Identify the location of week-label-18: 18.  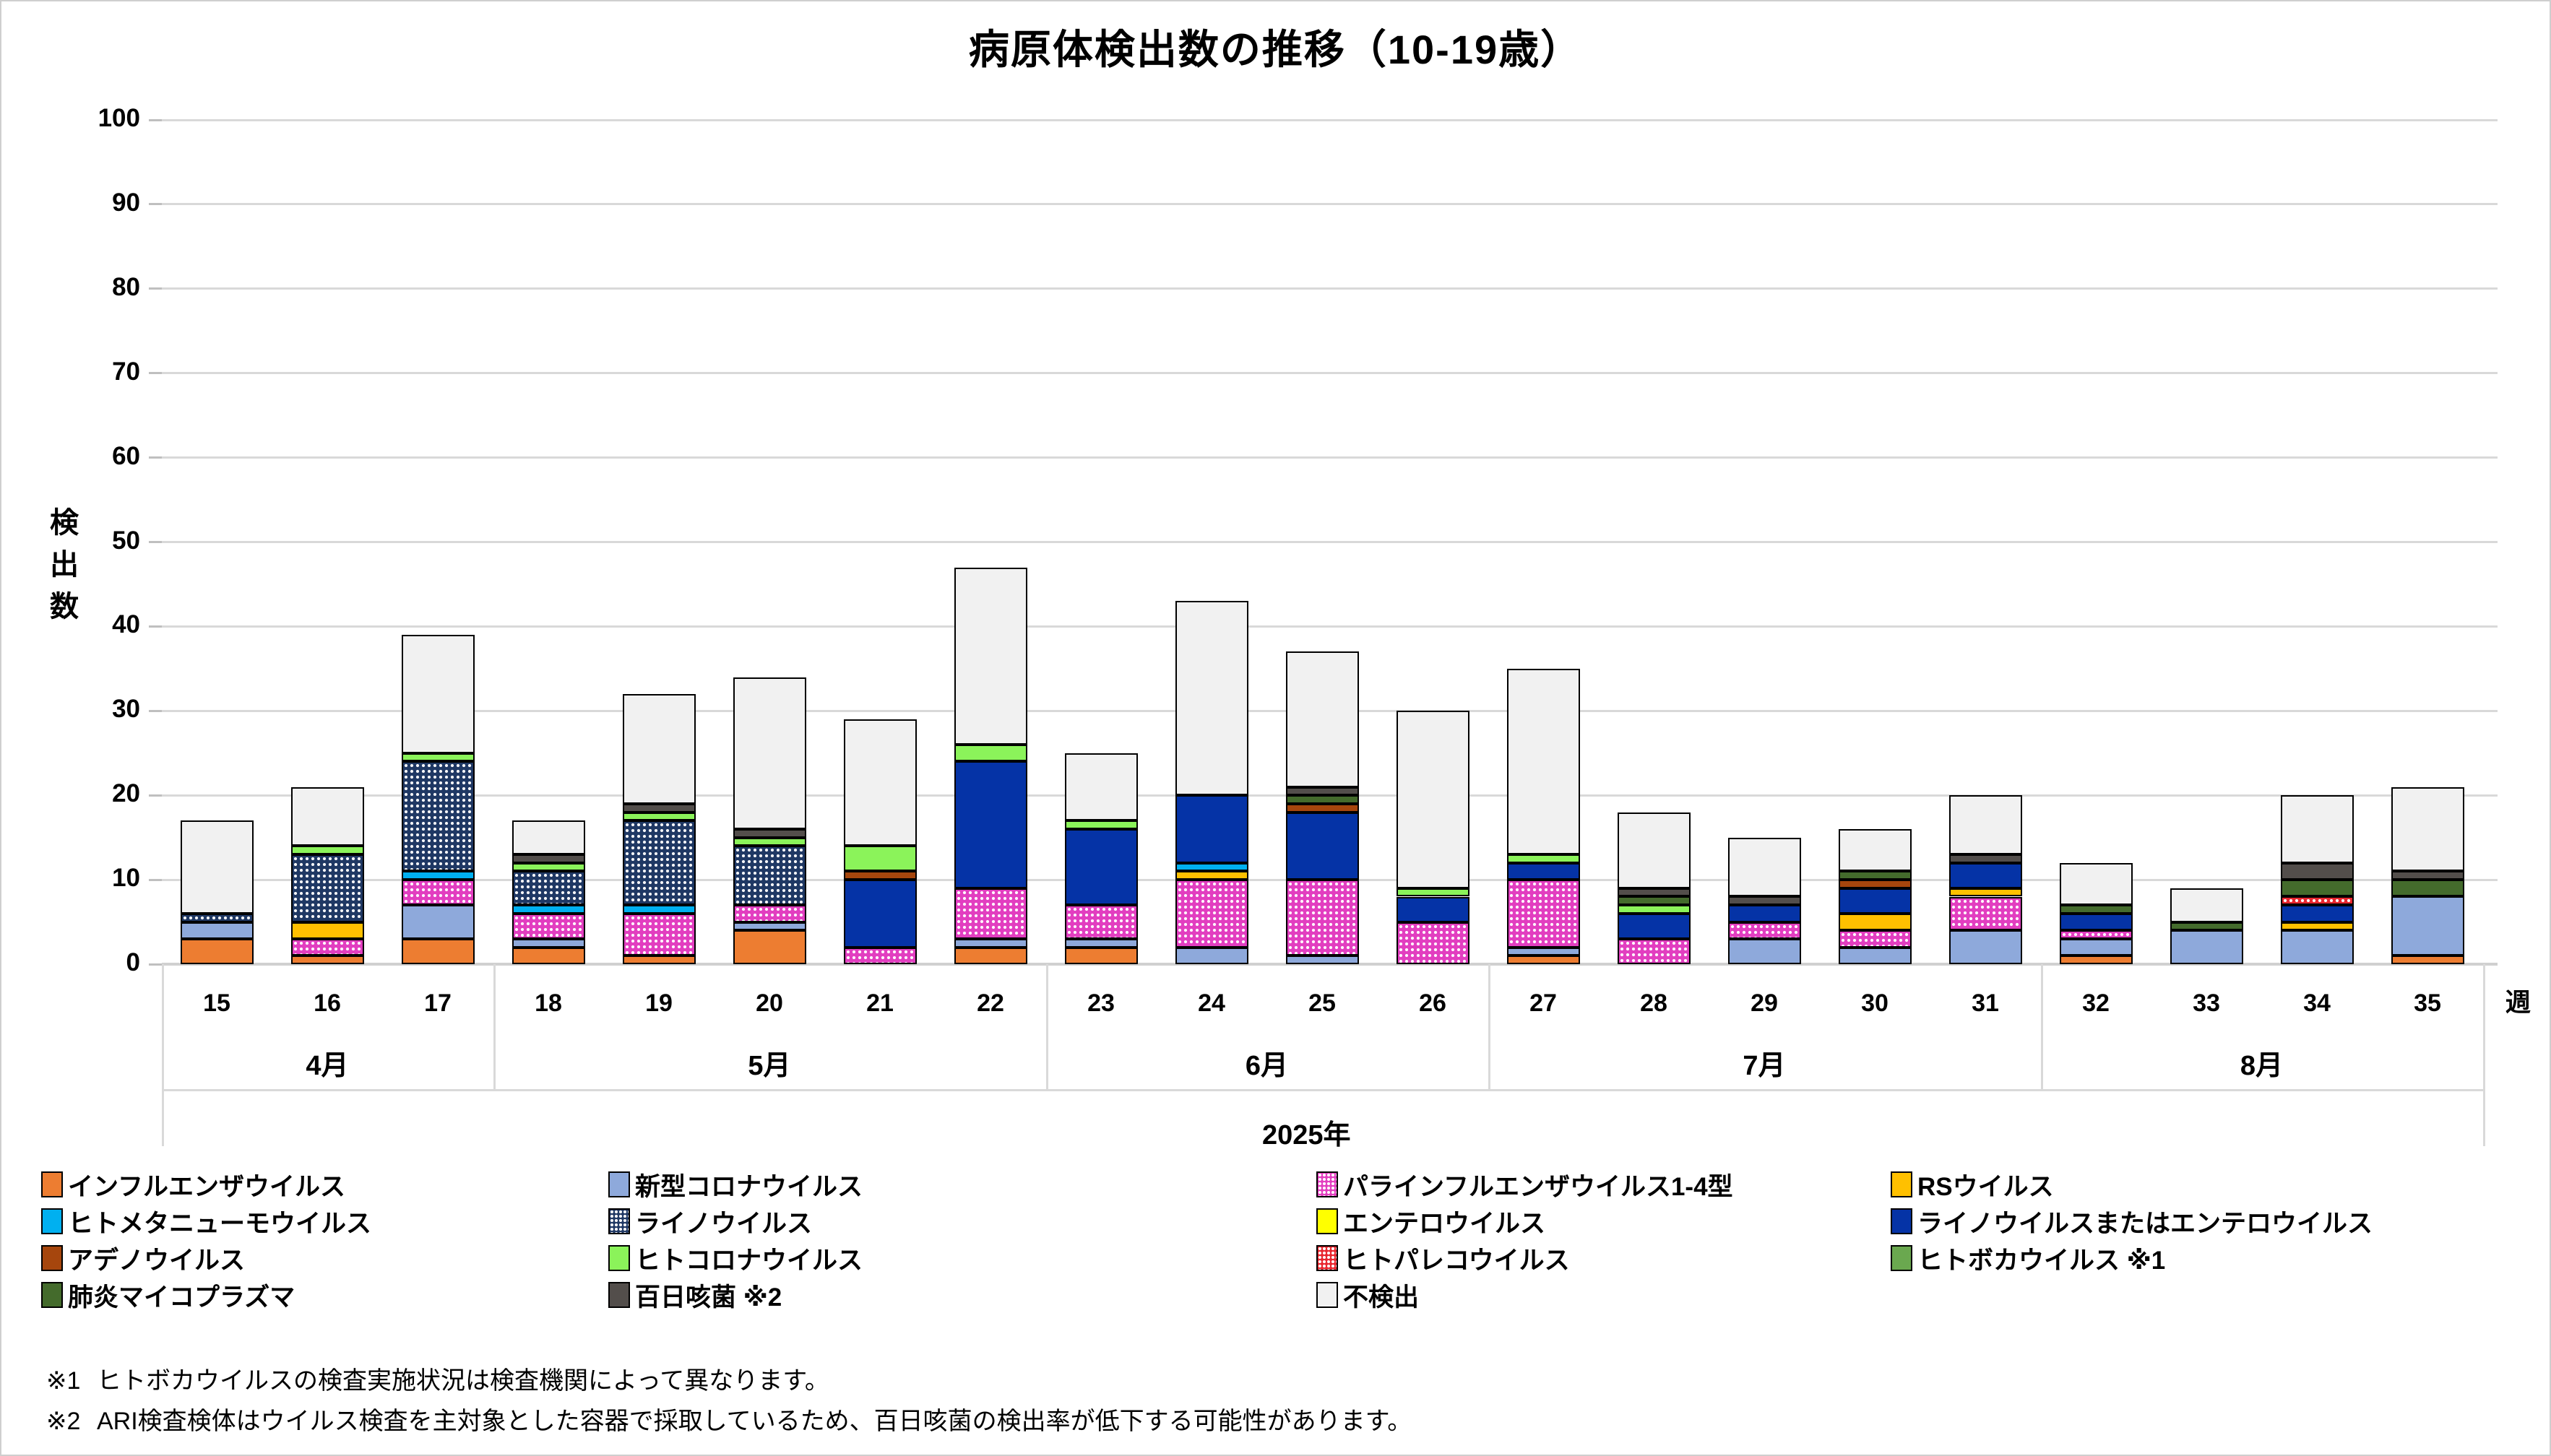
(548, 1003).